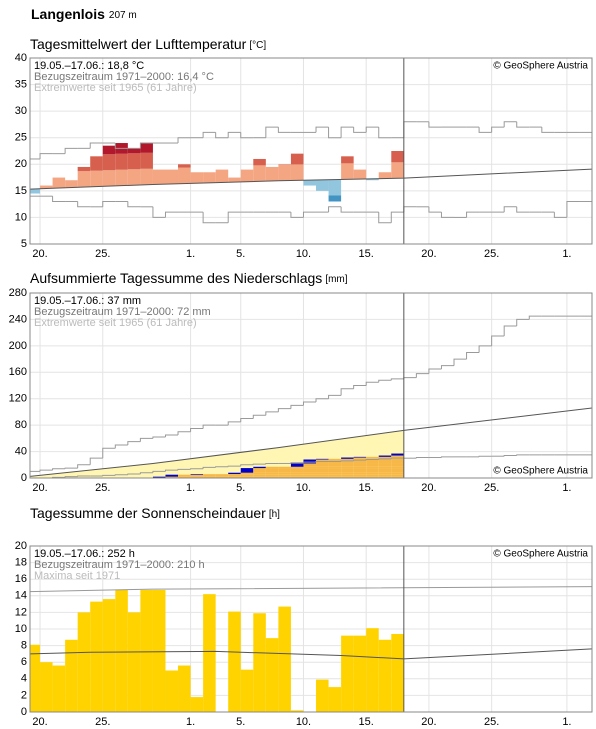 The image size is (596, 729). Describe the element at coordinates (115, 88) in the screenshot. I see `info-text: Extremwerte seit 1965 (61 Jahre)` at that location.